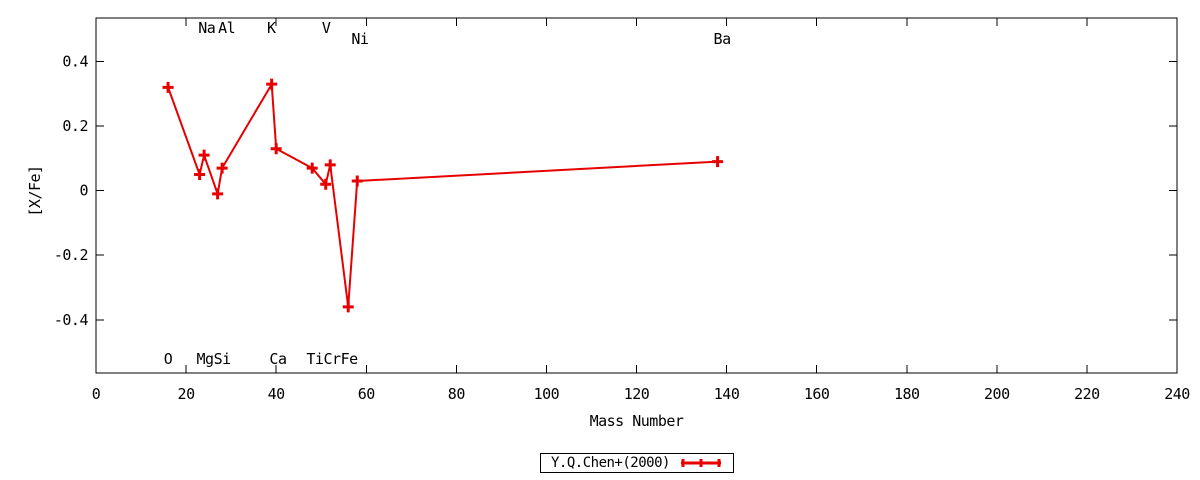  I want to click on data-point-marker-O, so click(168, 87).